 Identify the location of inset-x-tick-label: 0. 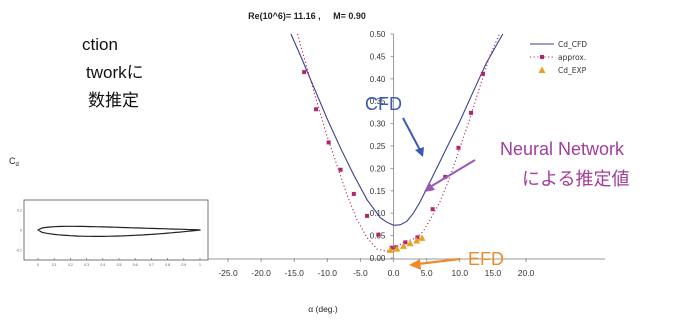
(38, 265).